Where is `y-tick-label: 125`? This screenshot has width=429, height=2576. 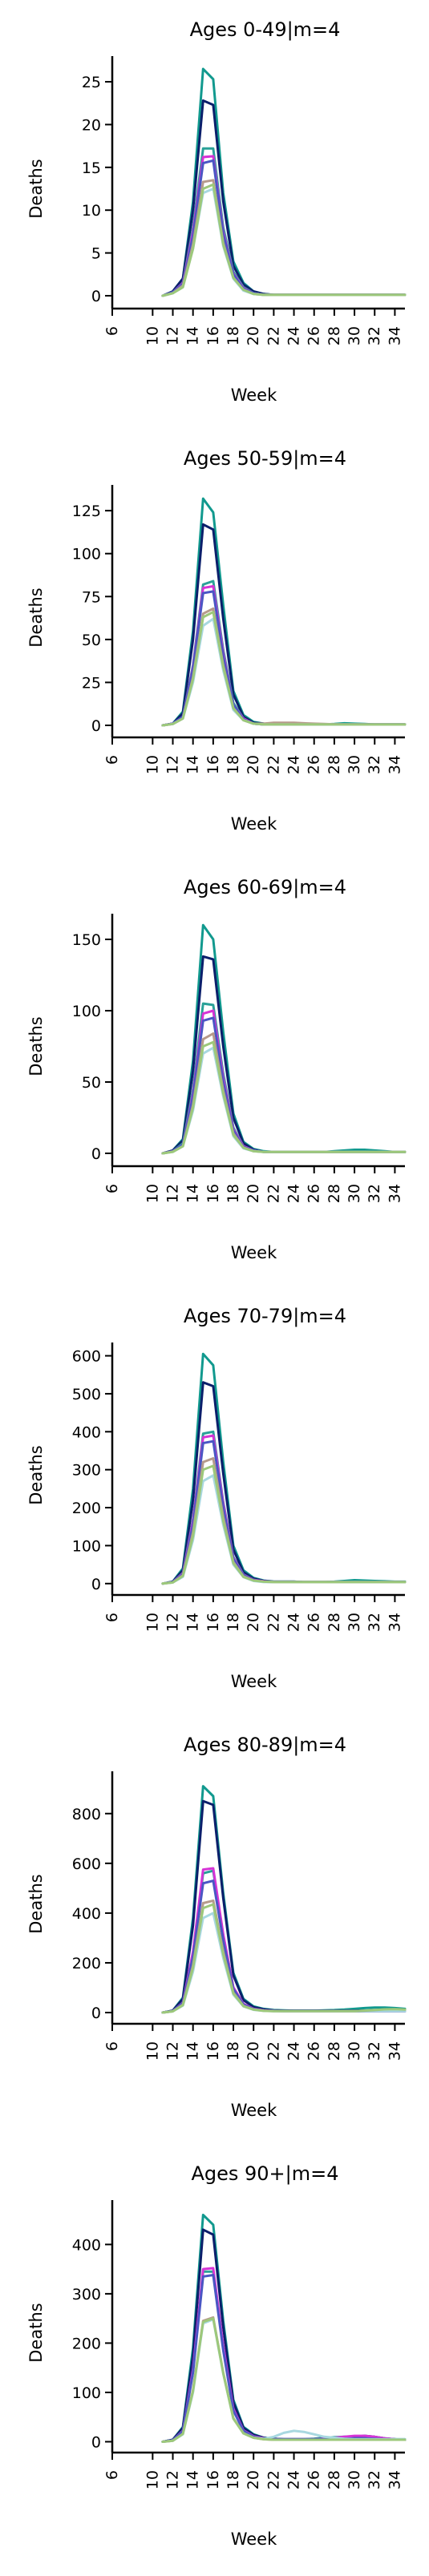 y-tick-label: 125 is located at coordinates (86, 512).